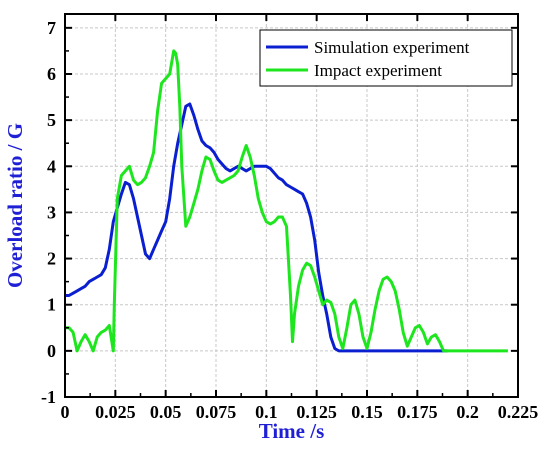  Describe the element at coordinates (518, 412) in the screenshot. I see `x-tick-label: 0.225` at that location.